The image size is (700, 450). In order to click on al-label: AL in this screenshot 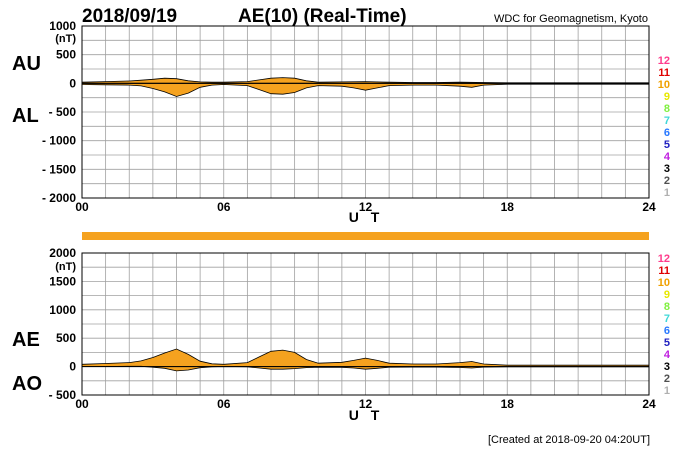, I will do `click(25, 116)`.